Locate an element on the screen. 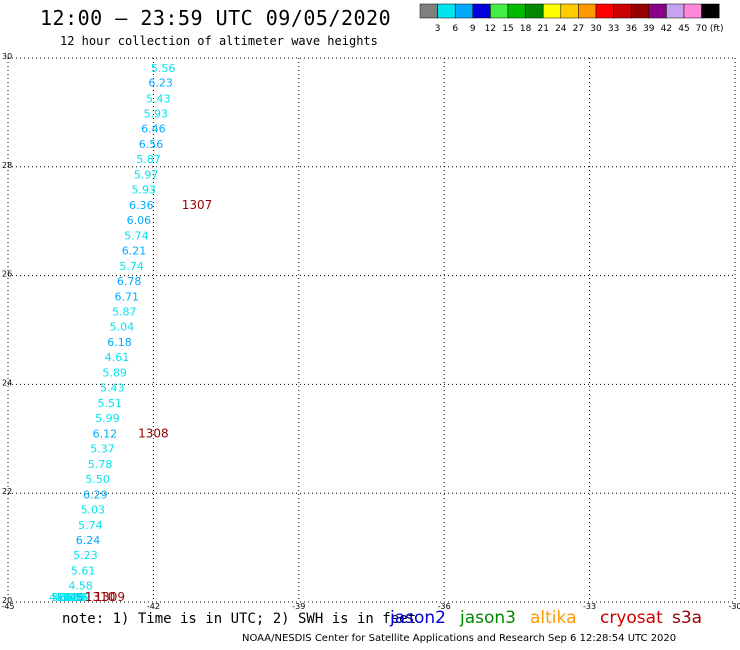 The height and width of the screenshot is (650, 740). colorbar-label: 45 is located at coordinates (683, 29).